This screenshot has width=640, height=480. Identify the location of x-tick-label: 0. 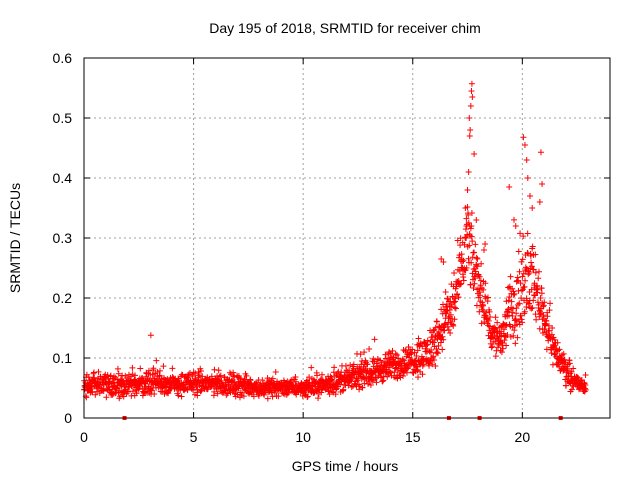
(84, 437).